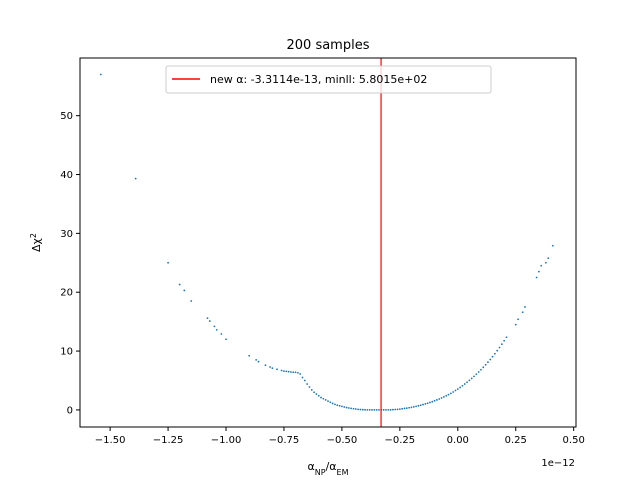 This screenshot has width=640, height=480. What do you see at coordinates (66, 234) in the screenshot?
I see `y-tick-label: 30` at bounding box center [66, 234].